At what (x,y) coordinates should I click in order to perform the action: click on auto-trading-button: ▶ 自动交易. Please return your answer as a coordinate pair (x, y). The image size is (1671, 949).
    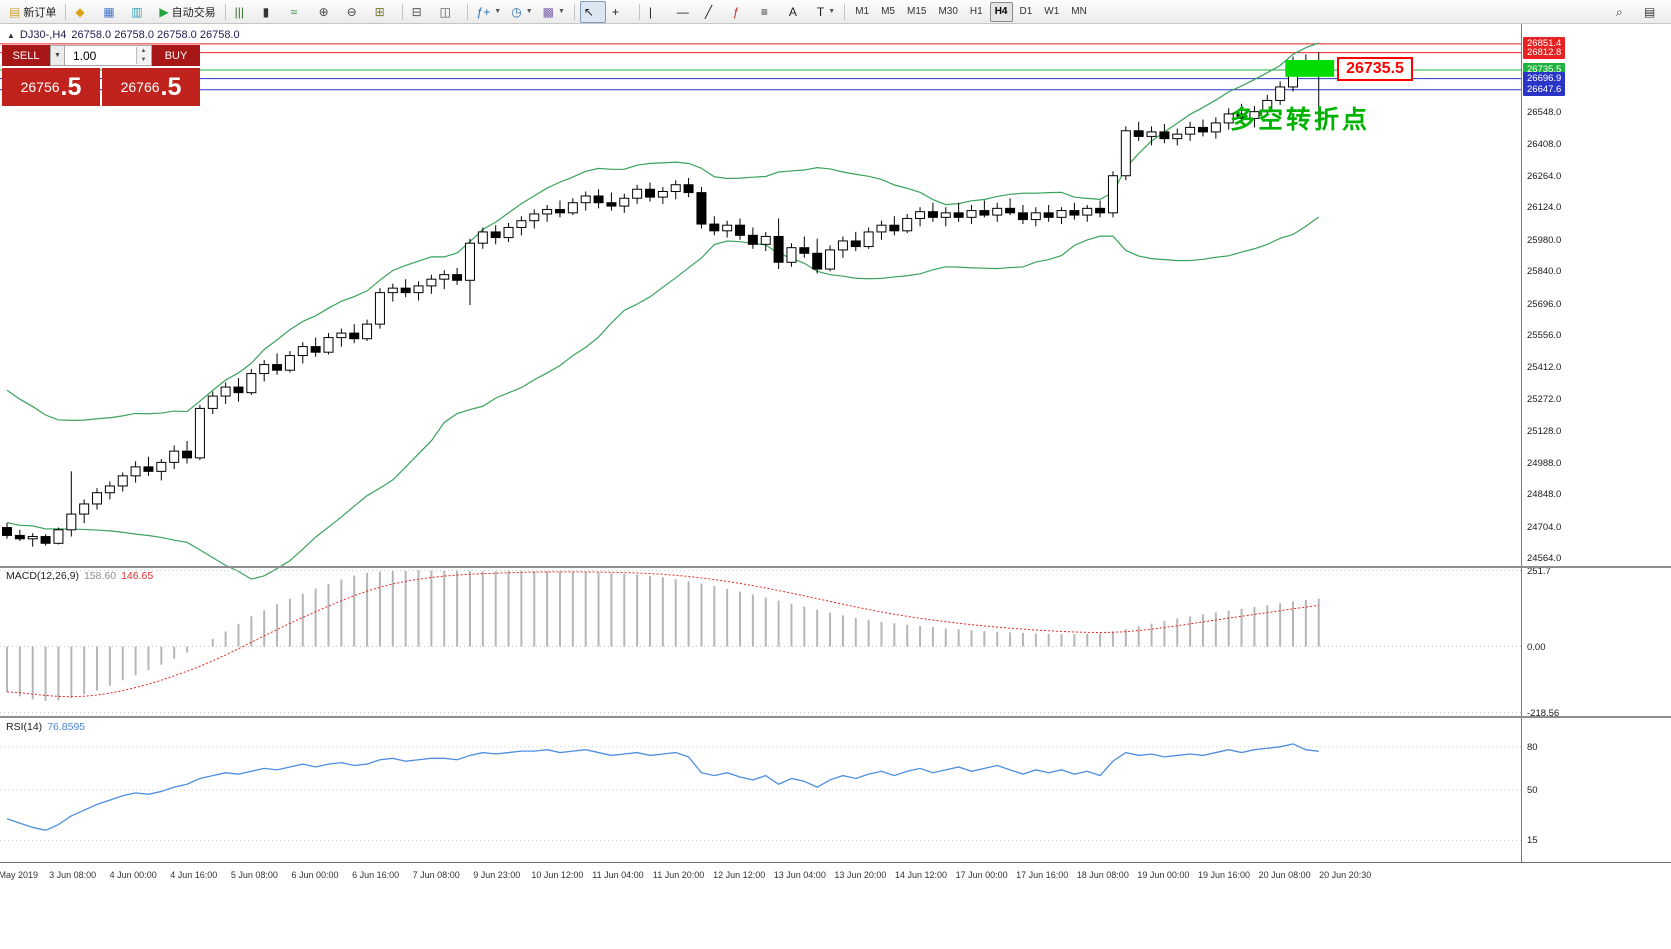
    Looking at the image, I should click on (187, 12).